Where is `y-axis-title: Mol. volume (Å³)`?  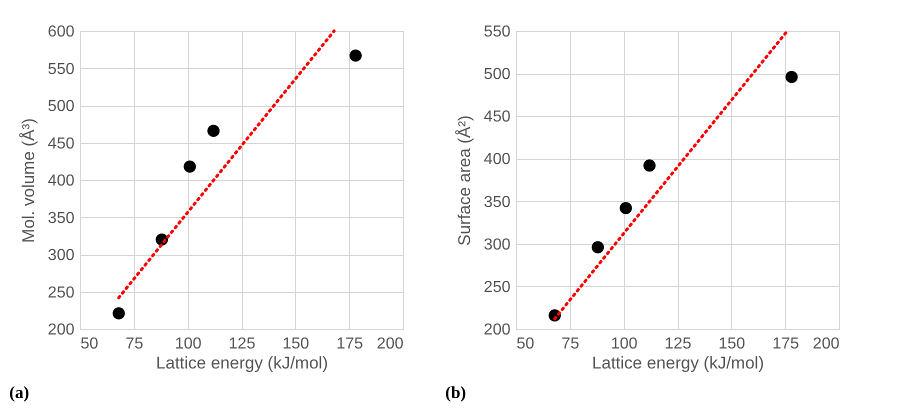
y-axis-title: Mol. volume (Å³) is located at coordinates (28, 180).